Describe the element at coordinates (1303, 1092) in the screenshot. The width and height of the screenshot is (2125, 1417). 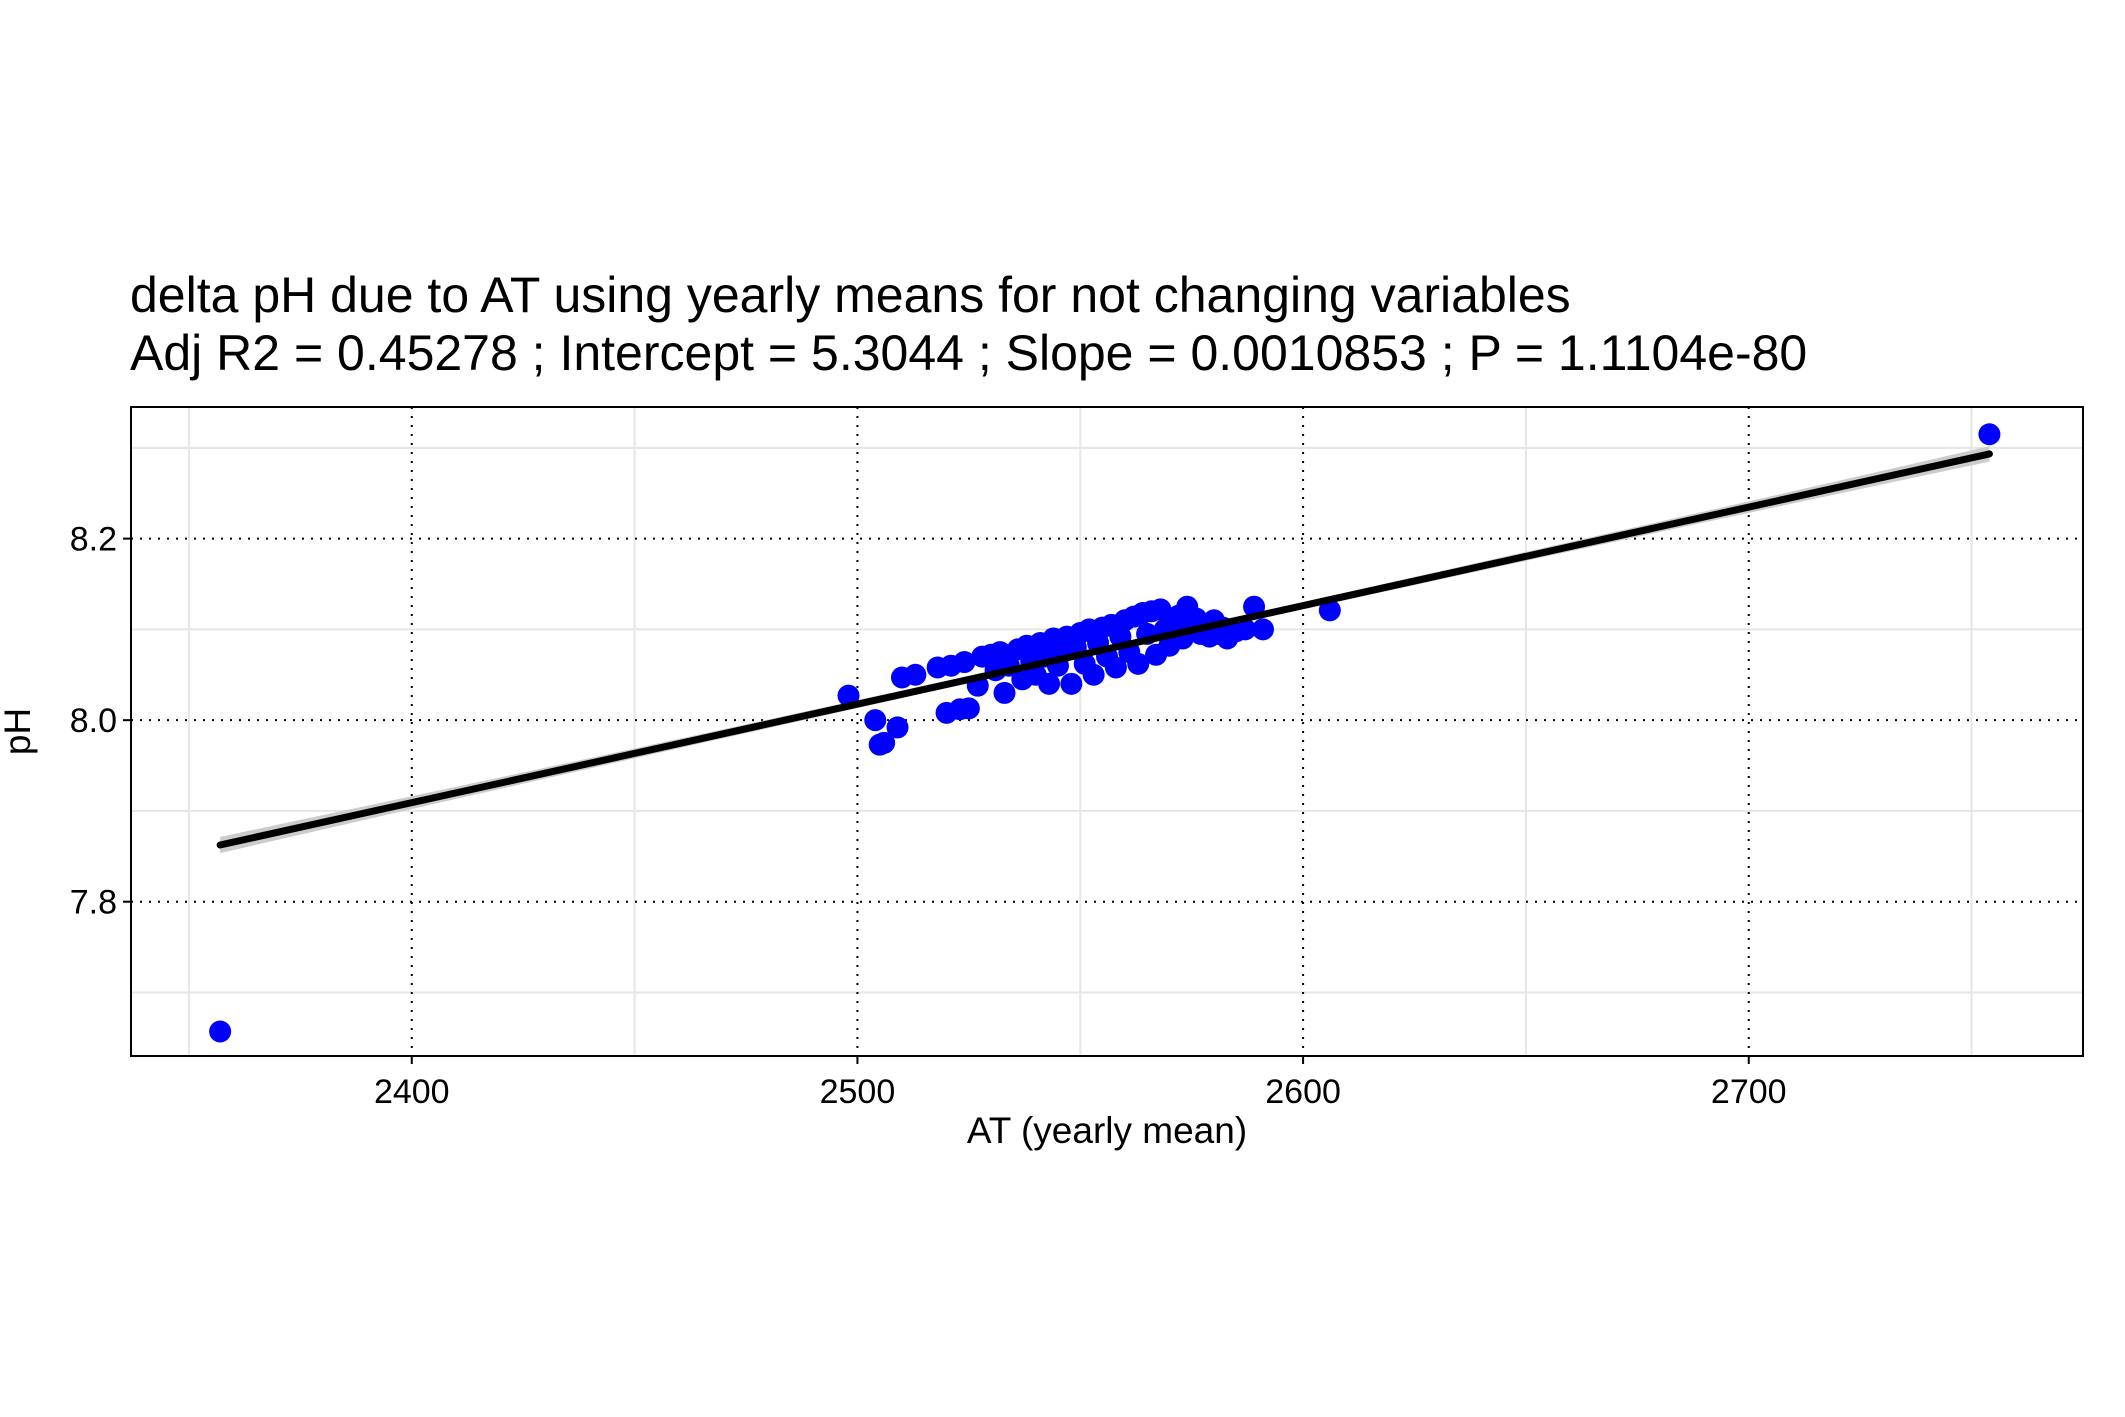
I see `x-tick-label: 2600` at that location.